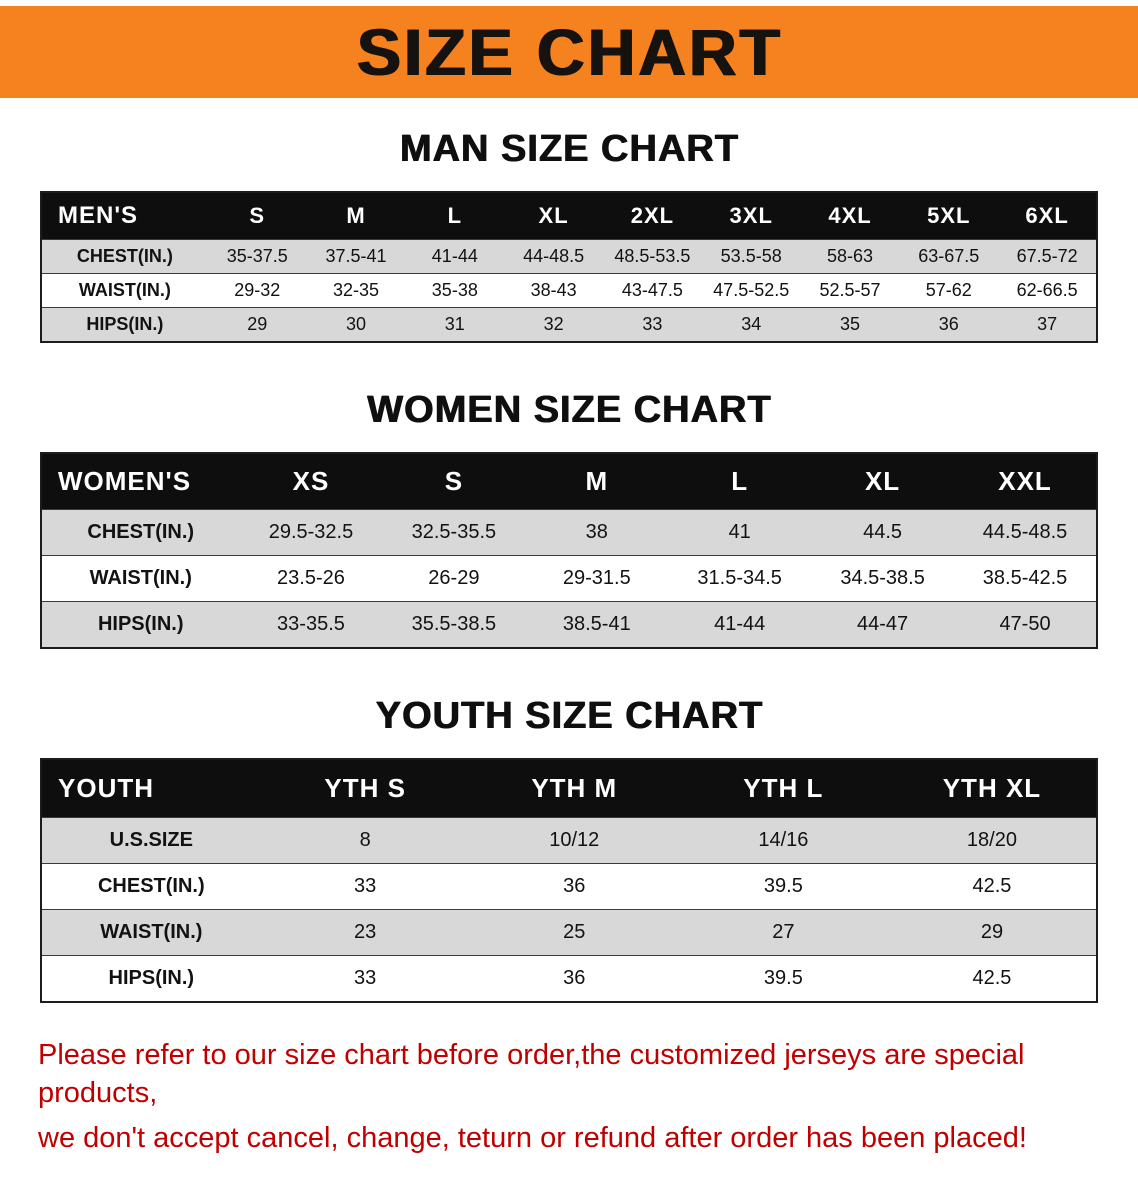 The height and width of the screenshot is (1184, 1138). What do you see at coordinates (783, 840) in the screenshot?
I see `size-value-cell: 14/16` at bounding box center [783, 840].